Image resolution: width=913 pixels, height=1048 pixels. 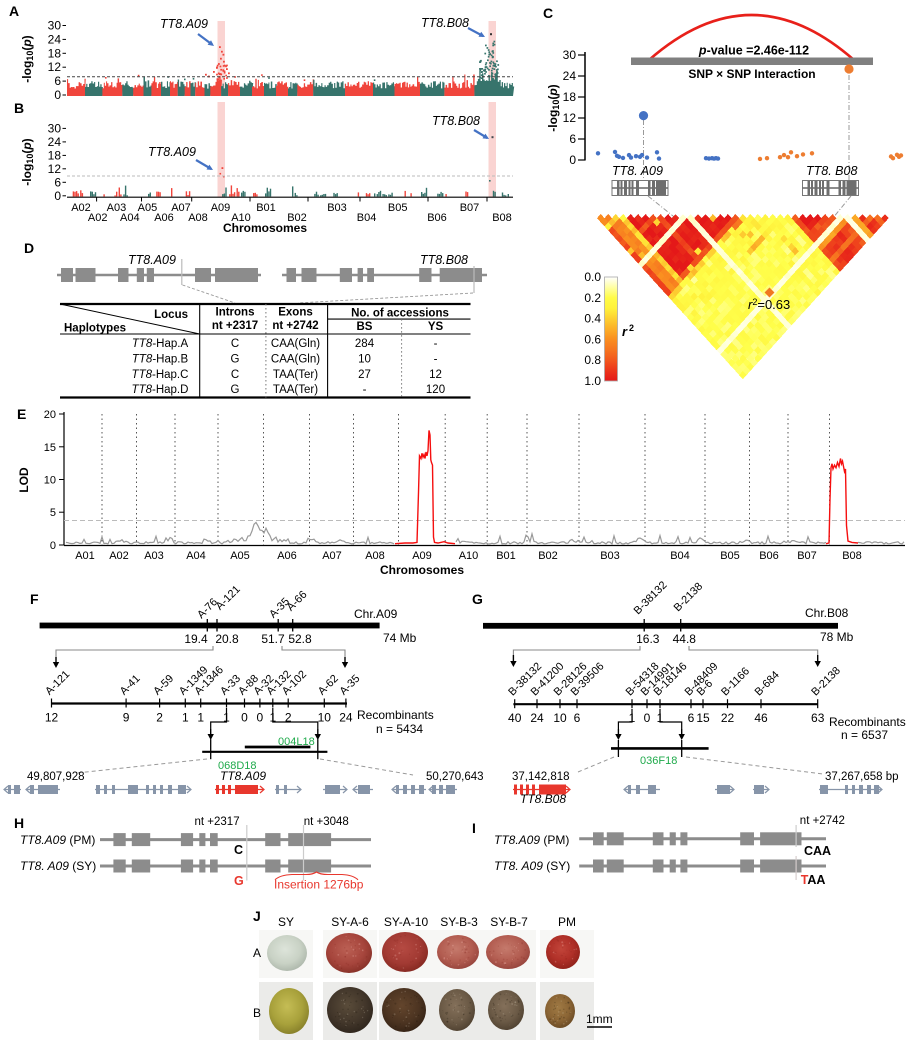 What do you see at coordinates (130, 218) in the screenshot?
I see `svg-text: A04` at bounding box center [130, 218].